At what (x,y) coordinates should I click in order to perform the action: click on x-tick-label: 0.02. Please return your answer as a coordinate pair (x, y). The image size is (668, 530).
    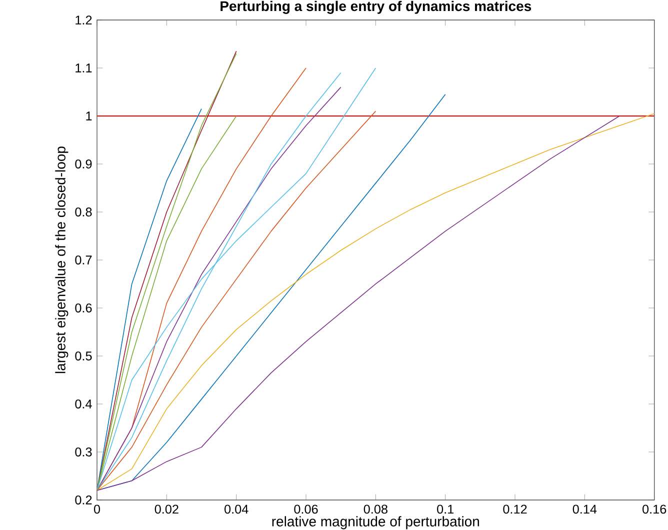
    Looking at the image, I should click on (166, 509).